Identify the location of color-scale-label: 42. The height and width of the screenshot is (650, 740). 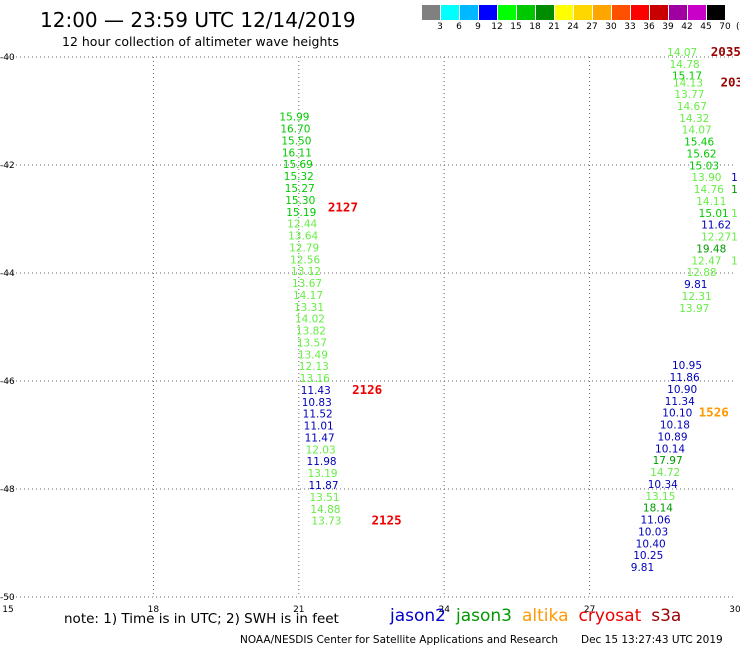
(687, 27).